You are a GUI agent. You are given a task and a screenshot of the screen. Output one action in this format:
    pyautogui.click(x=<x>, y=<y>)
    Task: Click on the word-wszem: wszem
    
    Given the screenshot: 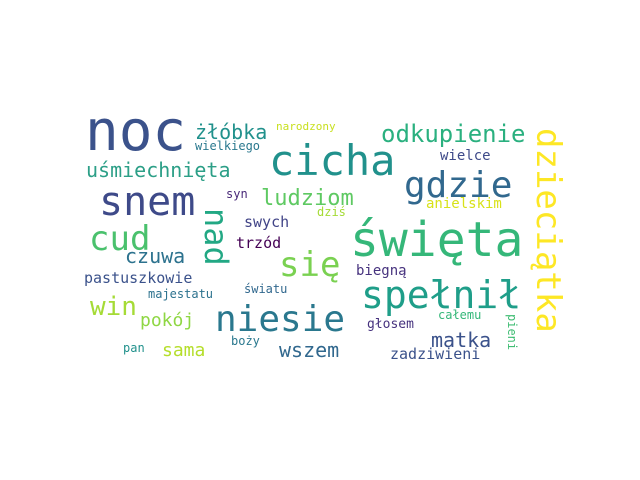 What is the action you would take?
    pyautogui.click(x=309, y=350)
    